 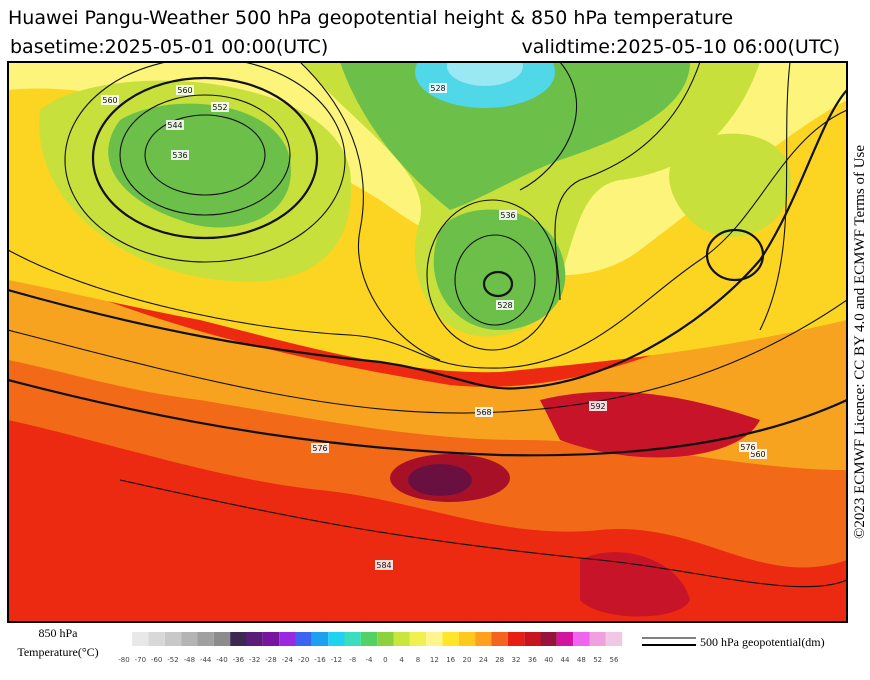 I want to click on colorbar-tick-label: -24, so click(x=288, y=660).